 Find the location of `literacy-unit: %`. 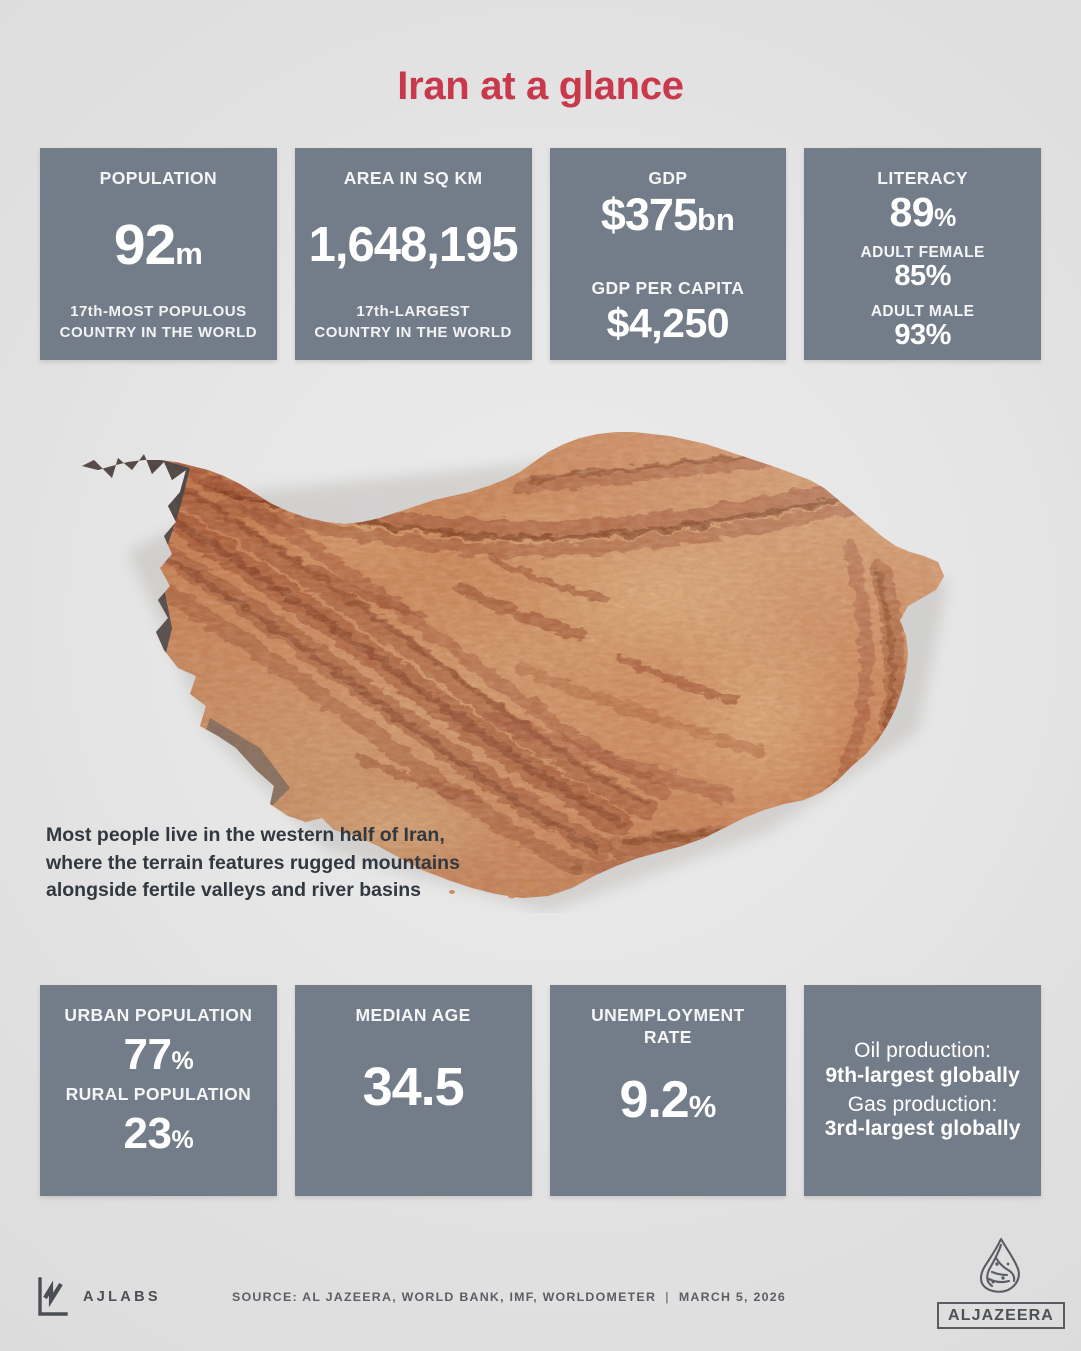

literacy-unit: % is located at coordinates (945, 217).